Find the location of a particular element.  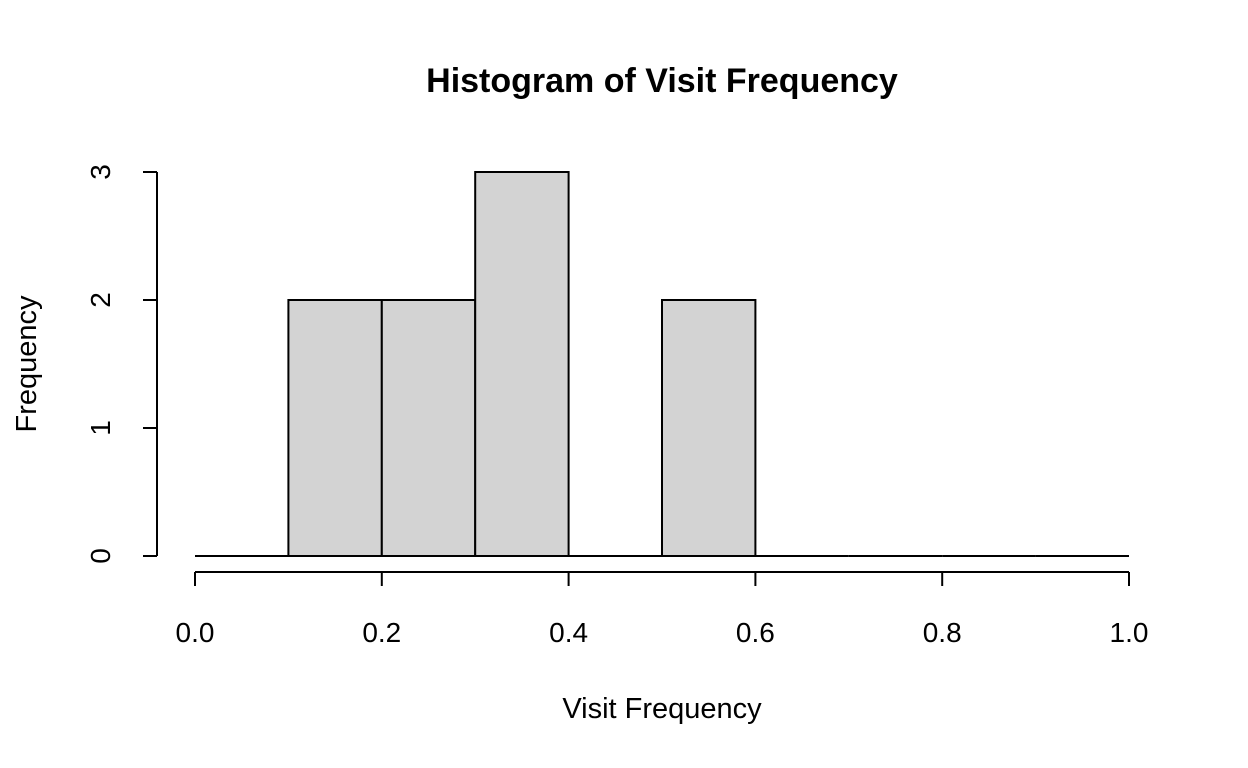

chart-title: Histogram of Visit Frequency is located at coordinates (662, 81).